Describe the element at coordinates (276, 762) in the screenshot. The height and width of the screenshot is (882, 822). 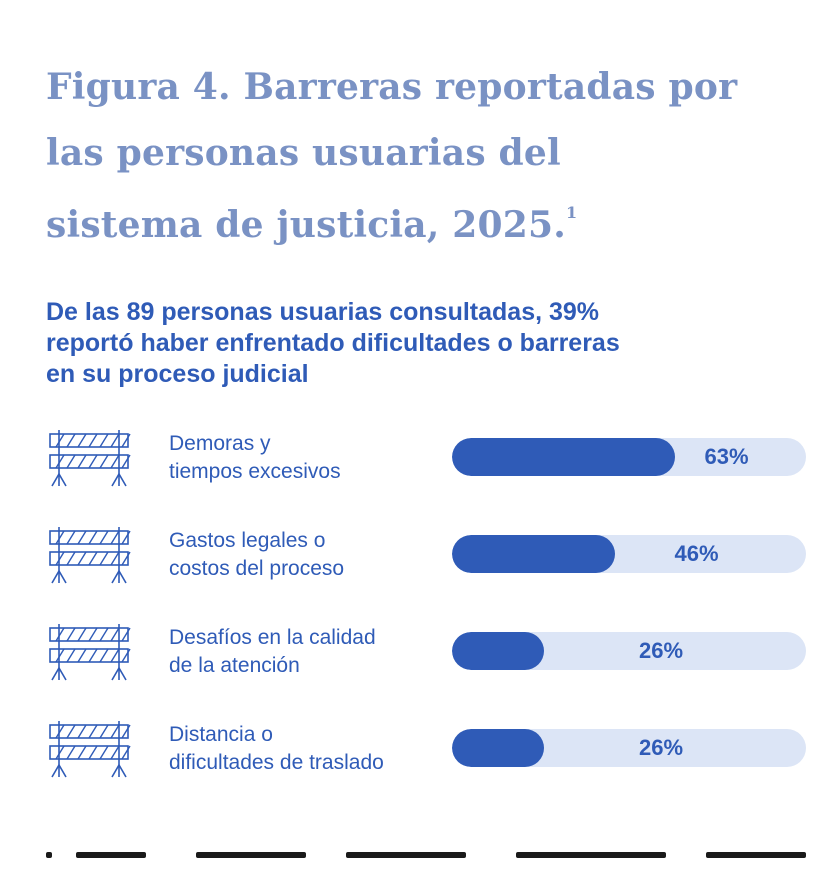
I see `category-label-line: dificultades de traslado` at that location.